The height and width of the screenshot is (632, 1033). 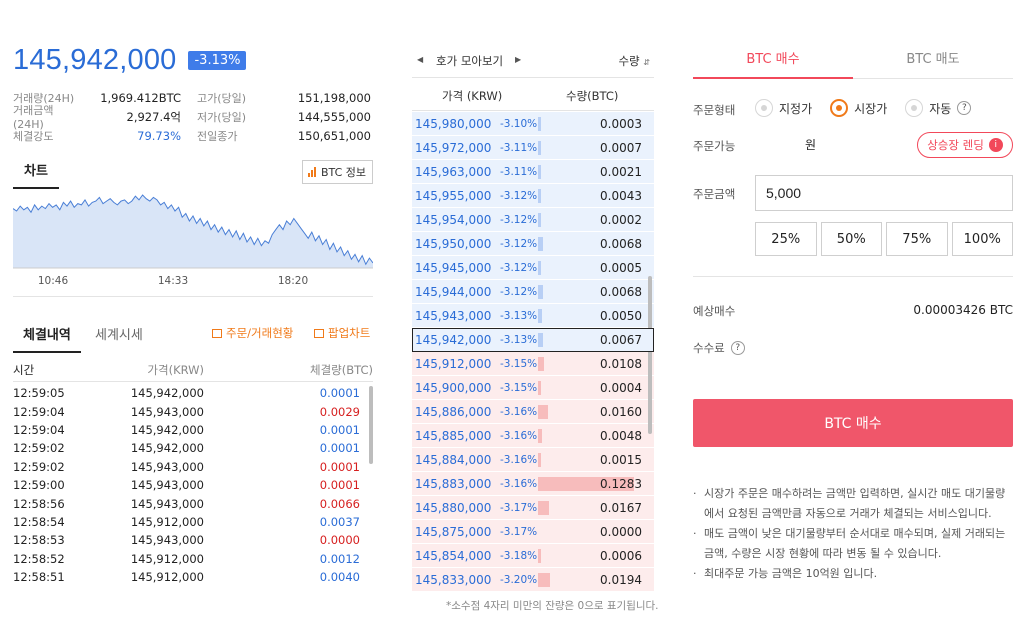 I want to click on radio-limit: 지정가, so click(x=783, y=108).